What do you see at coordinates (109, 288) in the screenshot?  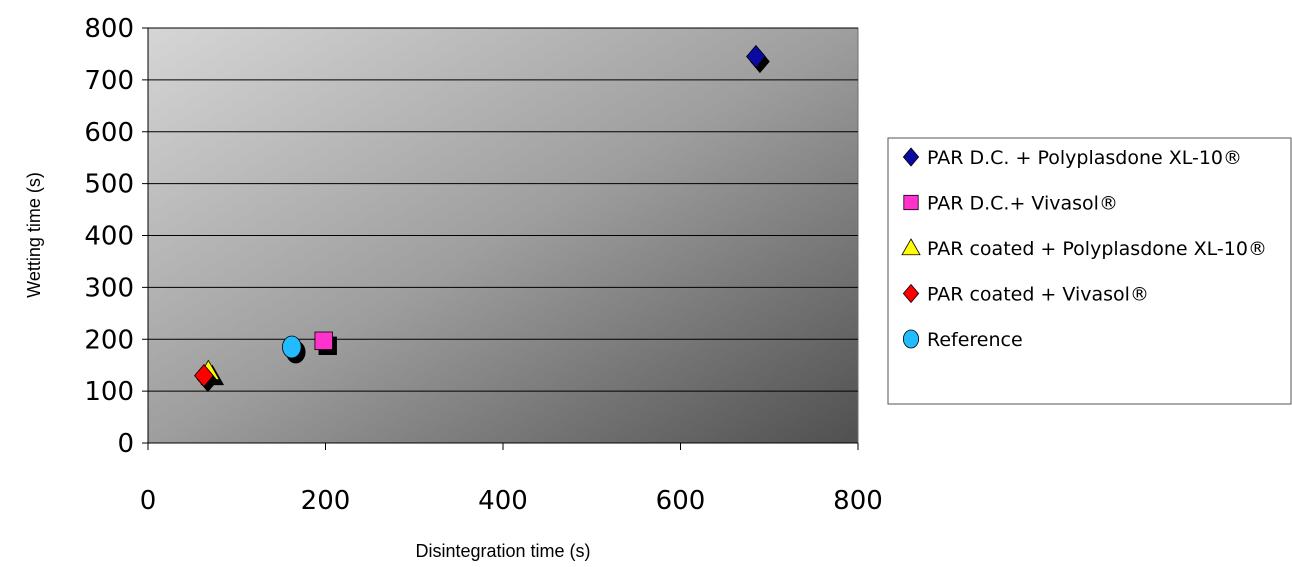 I see `y-tick-label: 300` at bounding box center [109, 288].